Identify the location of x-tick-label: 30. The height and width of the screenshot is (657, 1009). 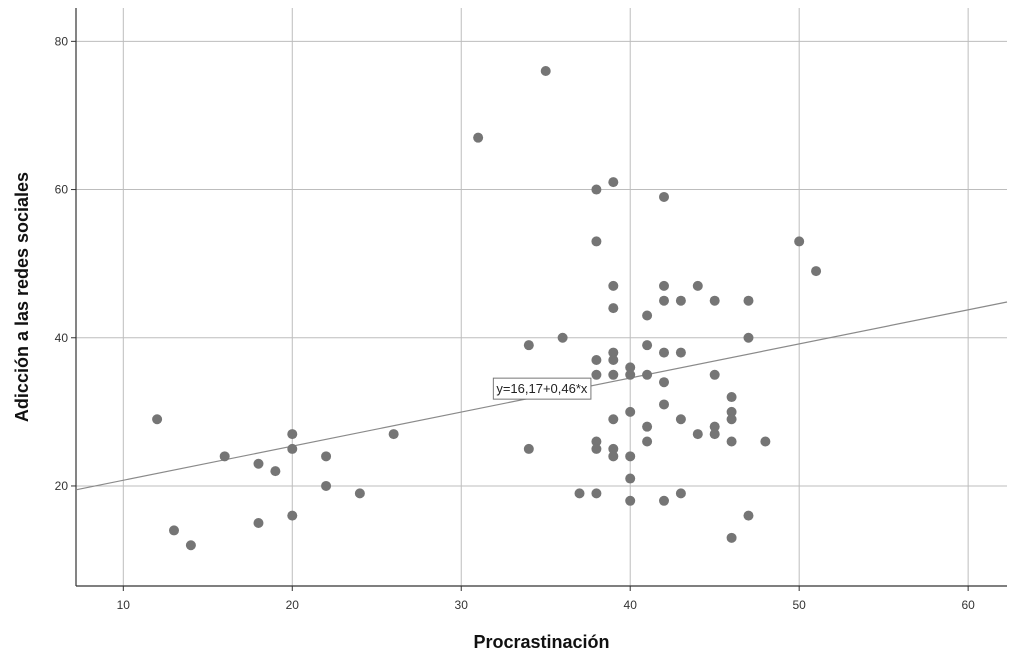
(462, 605).